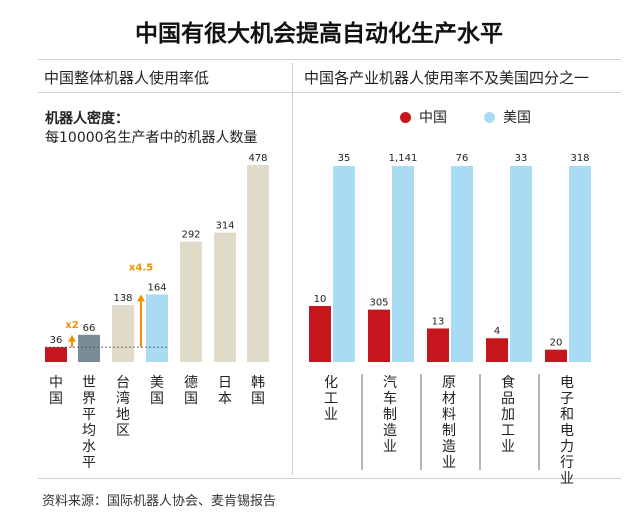 The height and width of the screenshot is (523, 638). I want to click on category-label: 车, so click(390, 398).